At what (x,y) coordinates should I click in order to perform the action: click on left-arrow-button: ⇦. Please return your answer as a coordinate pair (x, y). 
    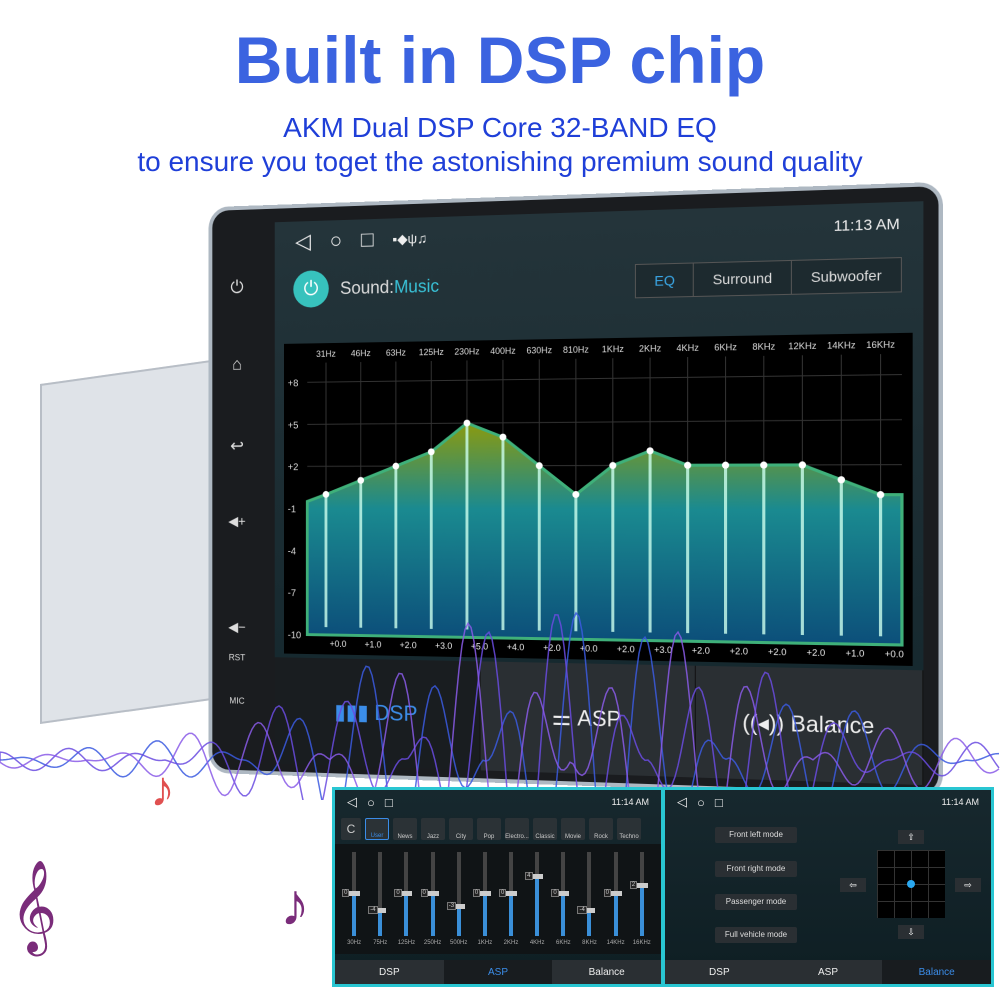
    Looking at the image, I should click on (853, 885).